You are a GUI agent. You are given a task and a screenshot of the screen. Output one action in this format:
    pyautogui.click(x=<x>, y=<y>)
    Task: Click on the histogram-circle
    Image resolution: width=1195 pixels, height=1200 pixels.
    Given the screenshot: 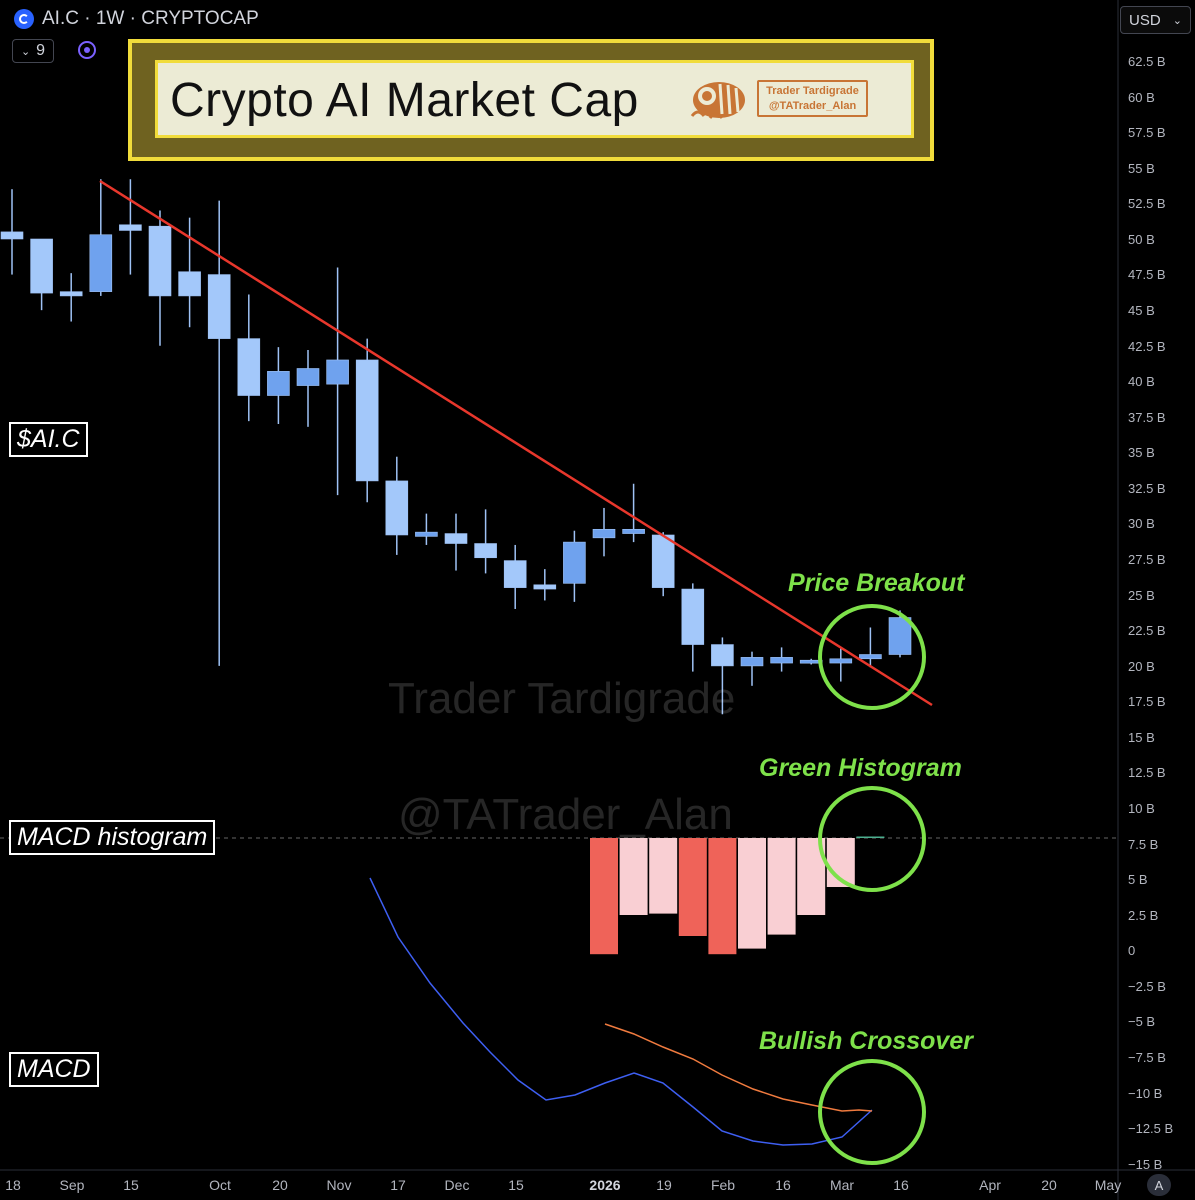 What is the action you would take?
    pyautogui.click(x=872, y=839)
    